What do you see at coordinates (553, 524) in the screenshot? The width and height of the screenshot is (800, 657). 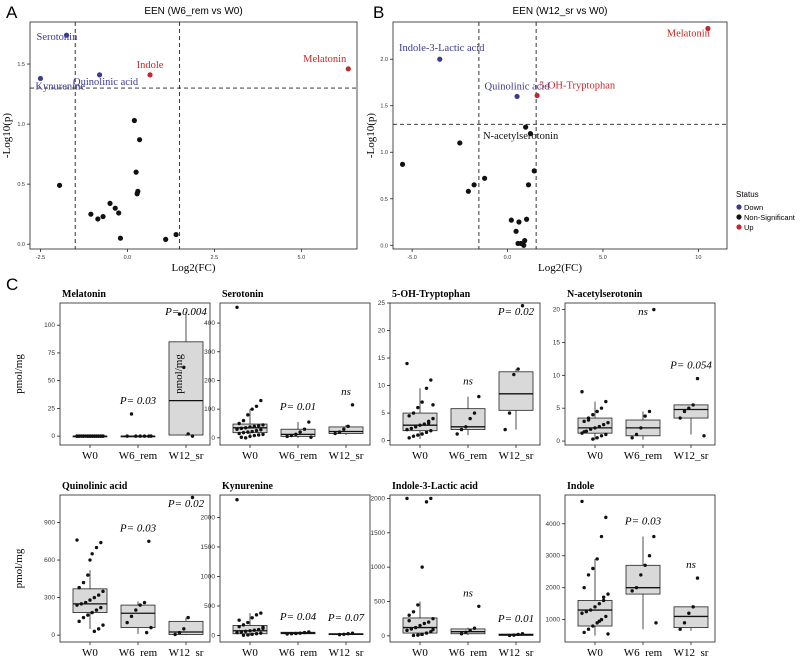 I see `y-tick-label: 4000` at bounding box center [553, 524].